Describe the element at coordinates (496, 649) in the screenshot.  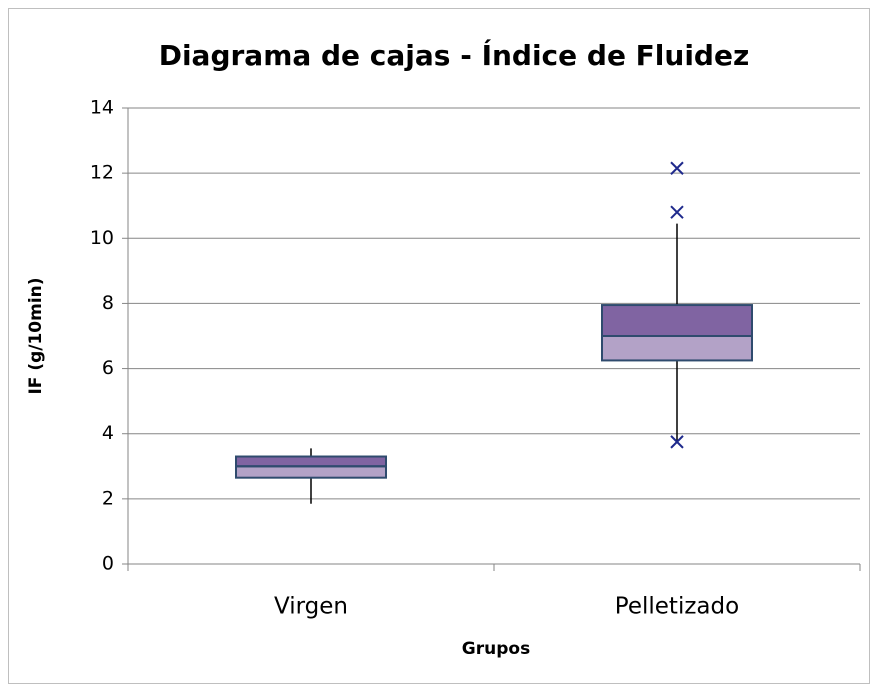
I see `x-axis-label: Grupos` at that location.